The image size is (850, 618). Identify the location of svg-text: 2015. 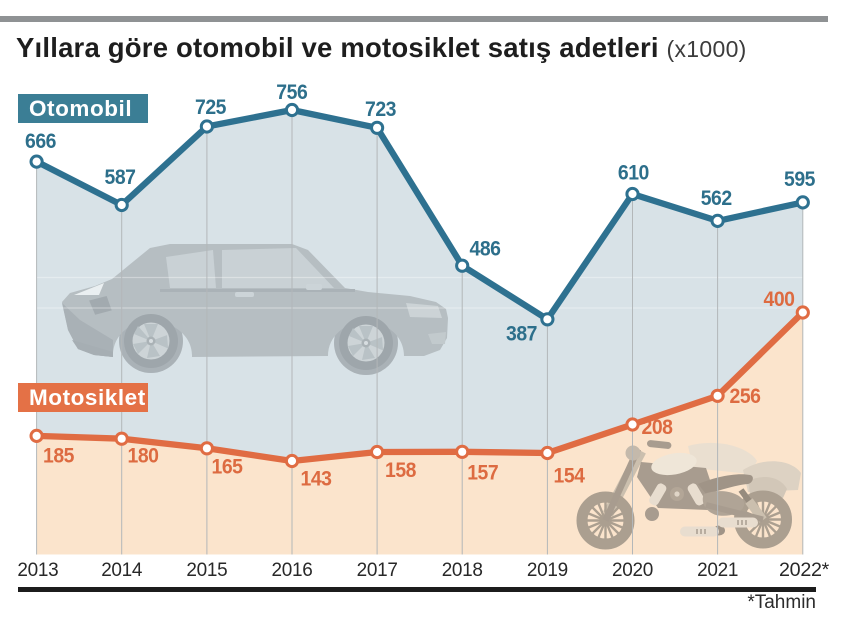
(206, 570).